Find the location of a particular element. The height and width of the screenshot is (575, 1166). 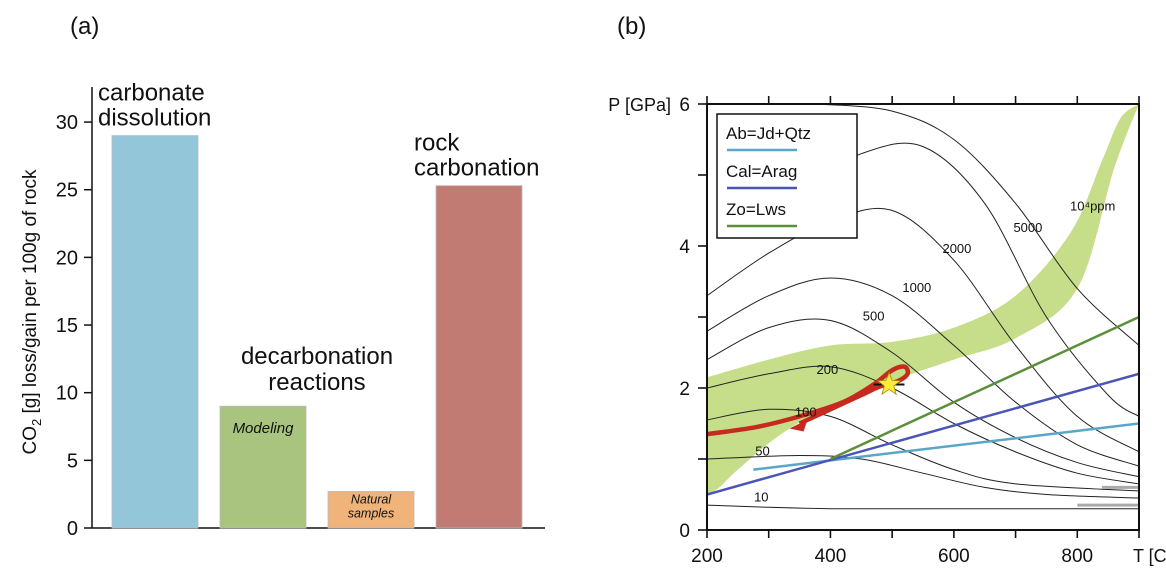

contour-label: 10⁴ppm is located at coordinates (1092, 206).